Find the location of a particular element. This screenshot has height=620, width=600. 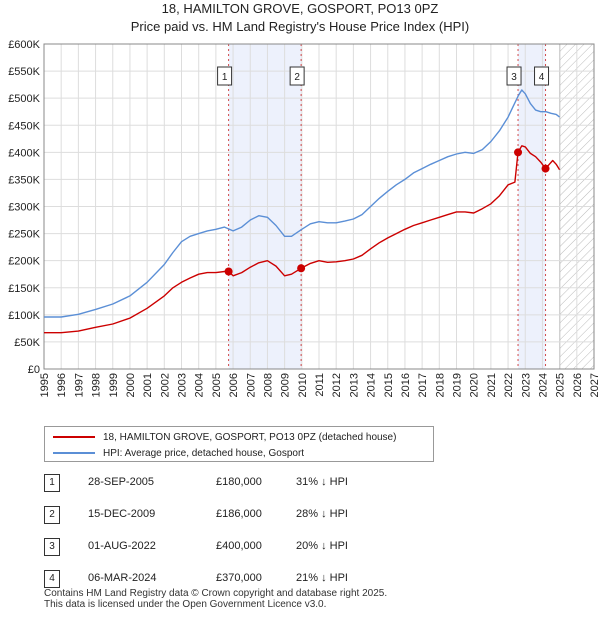

sale-hpi-diff: 20% ↓ HPI is located at coordinates (322, 546).